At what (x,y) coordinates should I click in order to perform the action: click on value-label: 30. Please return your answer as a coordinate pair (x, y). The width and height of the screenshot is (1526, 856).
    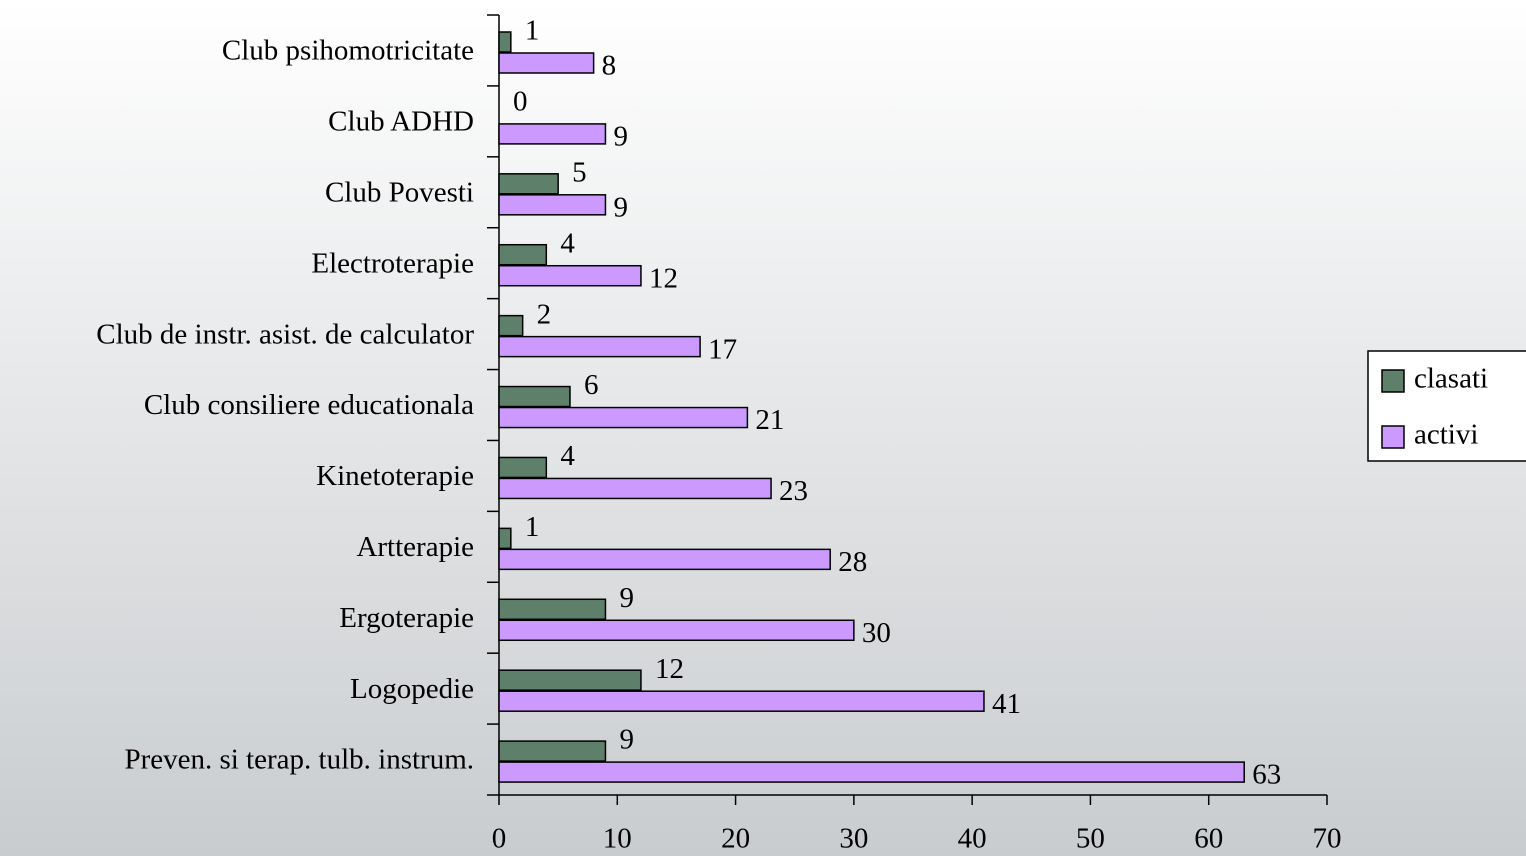
    Looking at the image, I should click on (876, 633).